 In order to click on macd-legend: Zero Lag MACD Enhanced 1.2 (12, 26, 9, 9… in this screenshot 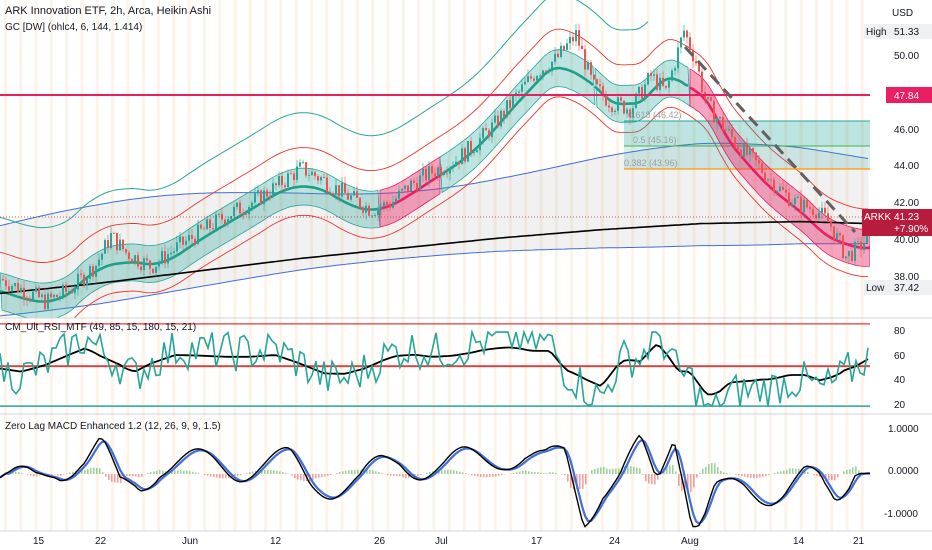, I will do `click(113, 426)`.